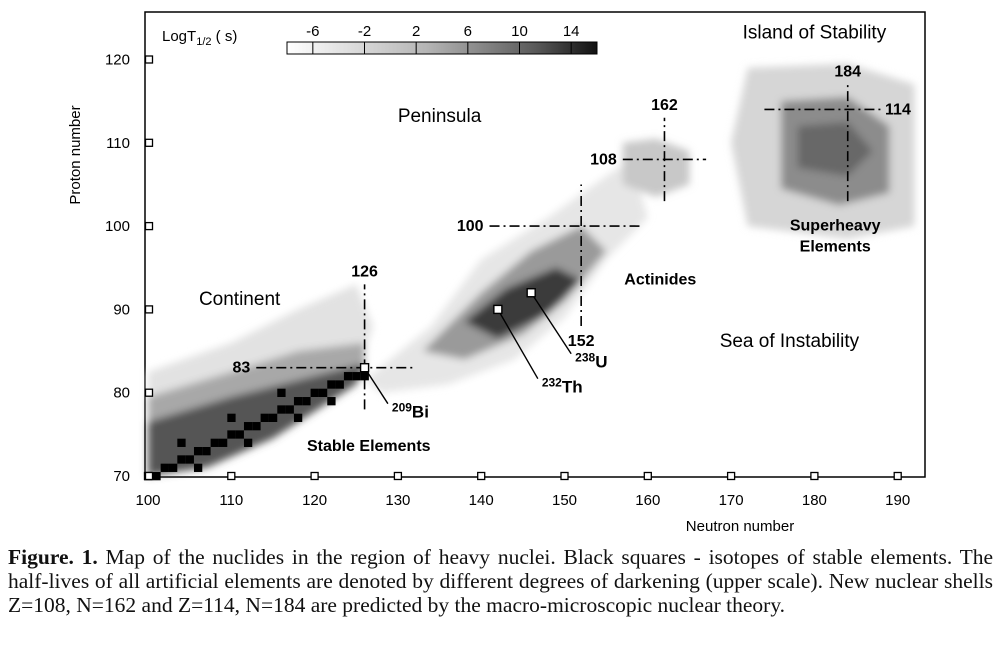 This screenshot has width=1000, height=661. What do you see at coordinates (523, 303) in the screenshot?
I see `band-actinide-dark` at bounding box center [523, 303].